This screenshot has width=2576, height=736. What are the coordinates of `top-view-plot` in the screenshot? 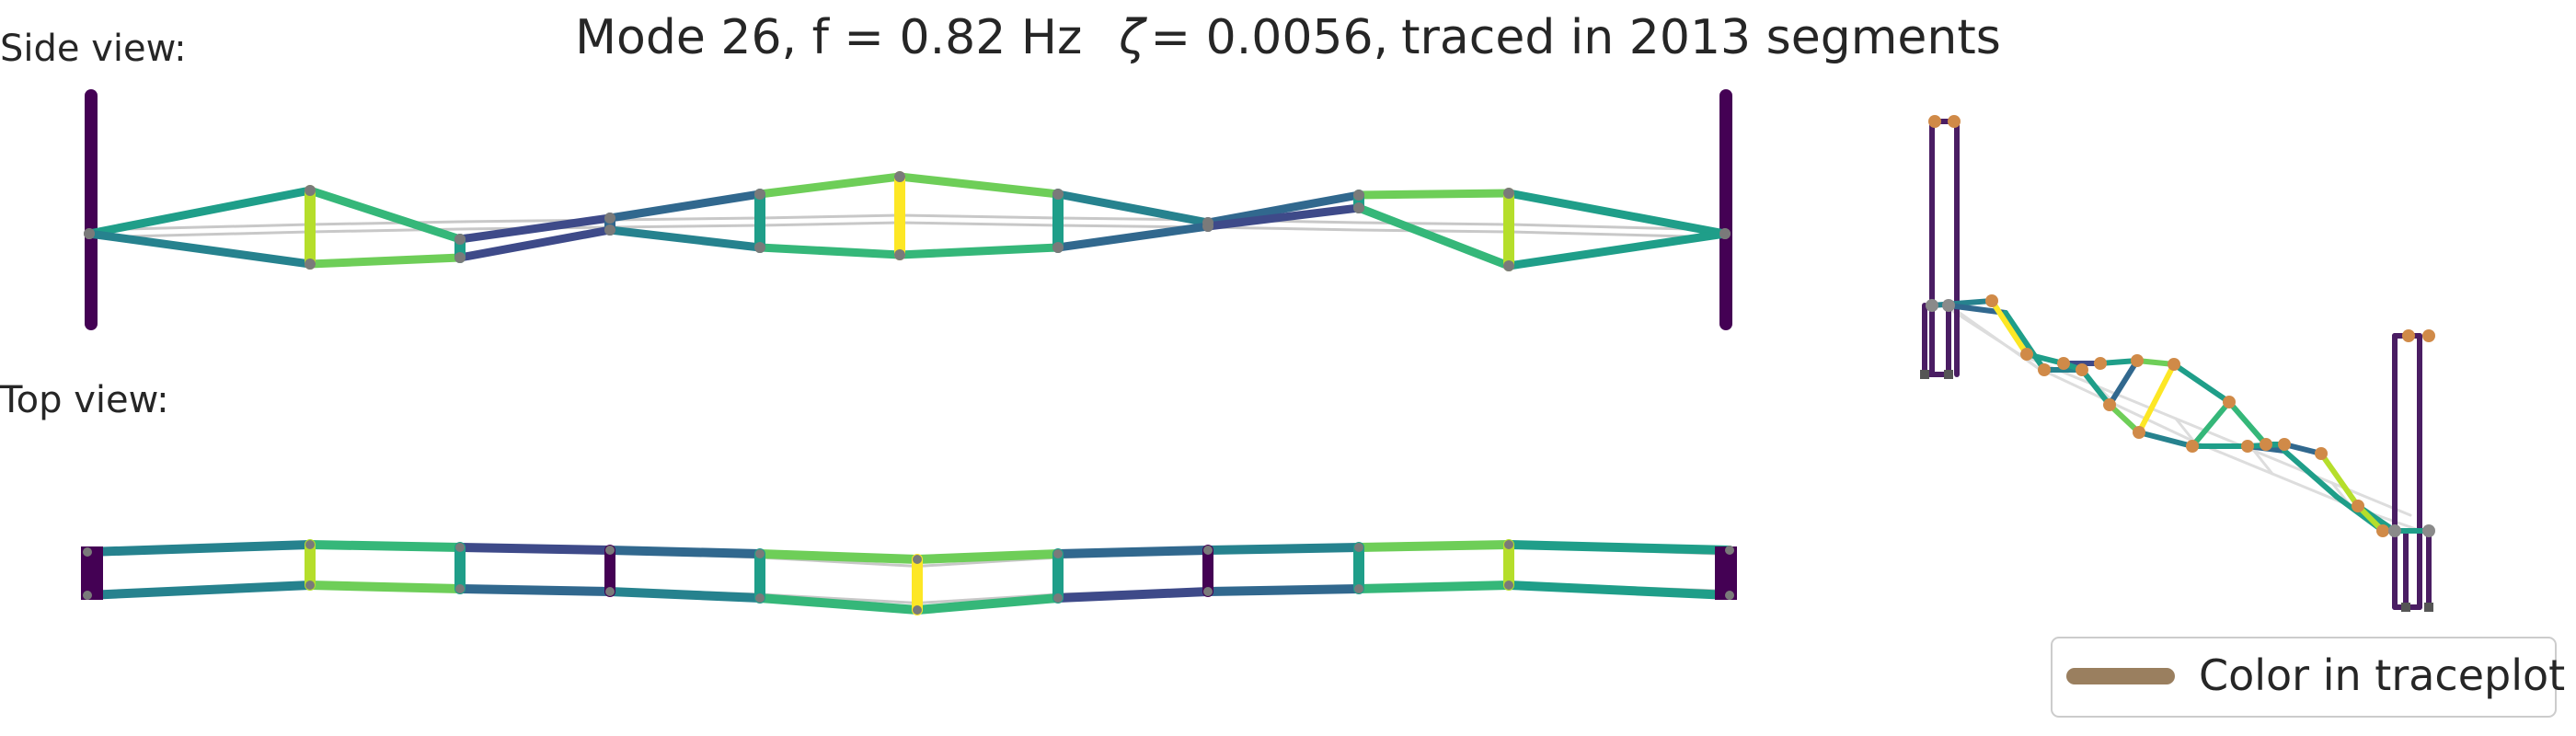 It's located at (909, 577).